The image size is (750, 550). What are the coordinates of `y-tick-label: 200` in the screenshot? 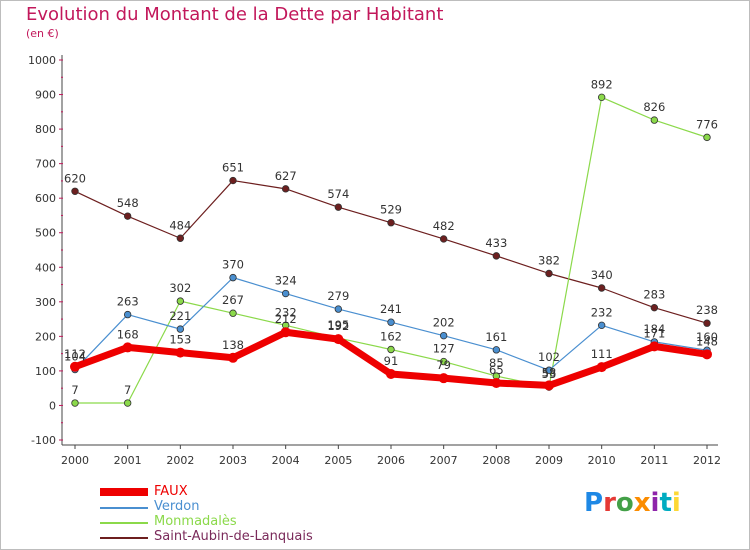 It's located at (45, 336).